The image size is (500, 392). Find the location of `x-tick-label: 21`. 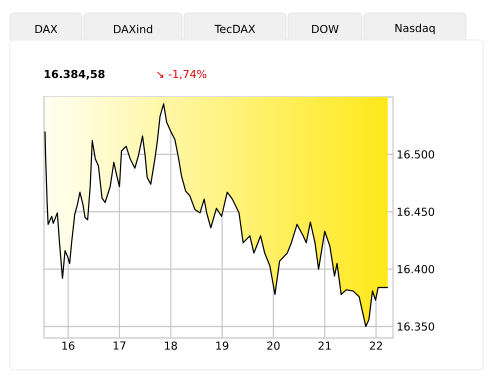

x-tick-label: 21 is located at coordinates (324, 346).